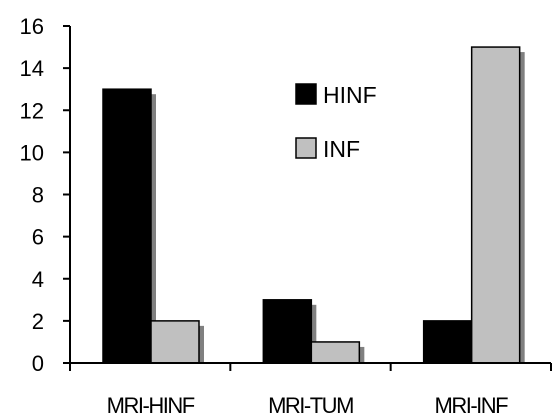 The width and height of the screenshot is (552, 420). Describe the element at coordinates (151, 405) in the screenshot. I see `x-tick-label: MRI-HINF` at that location.